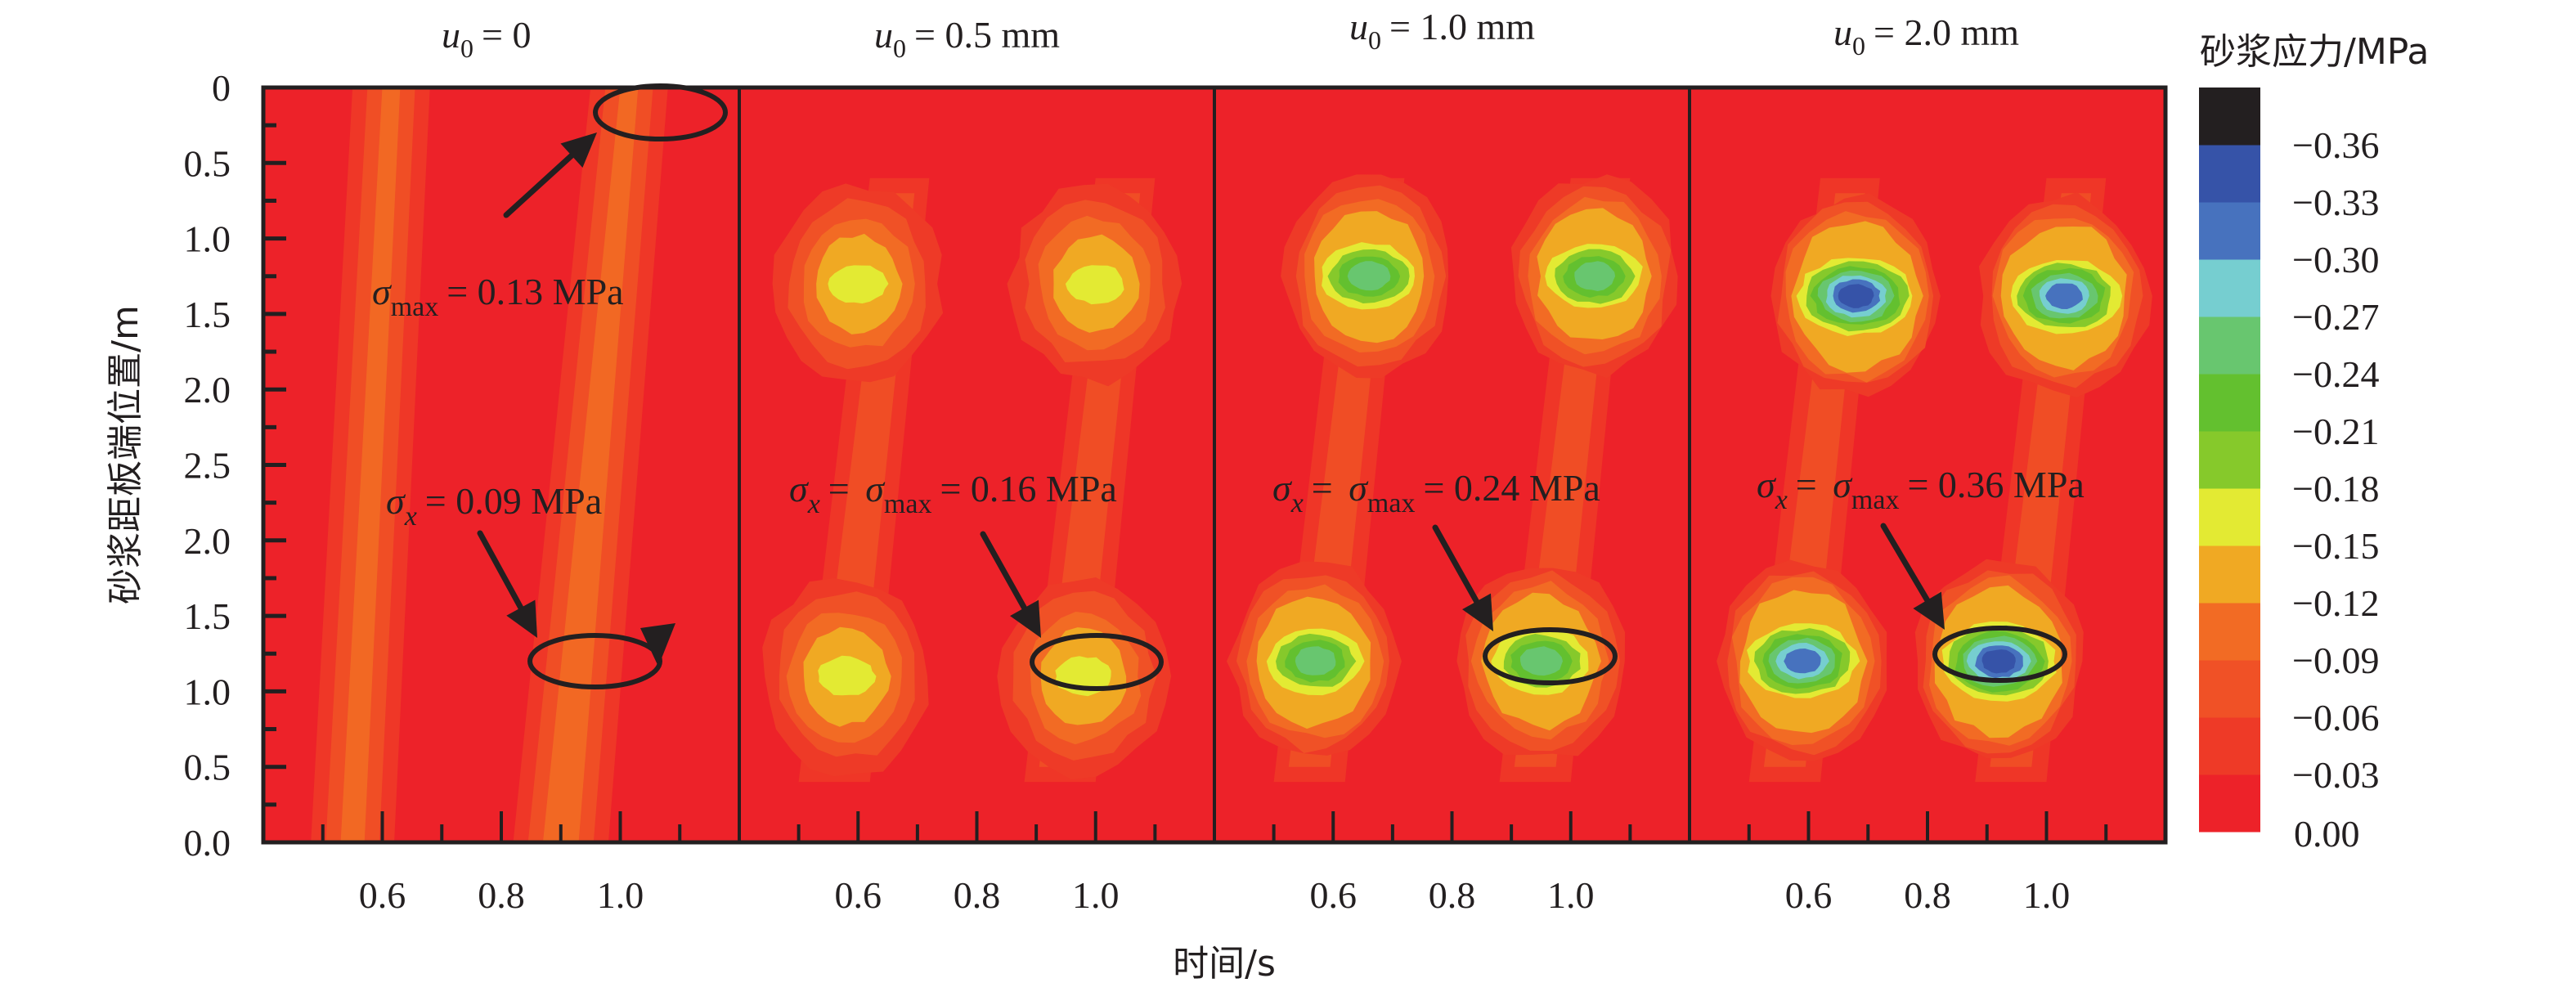 The image size is (2576, 992). What do you see at coordinates (2335, 489) in the screenshot?
I see `colorbar-tick-label: −0.18` at bounding box center [2335, 489].